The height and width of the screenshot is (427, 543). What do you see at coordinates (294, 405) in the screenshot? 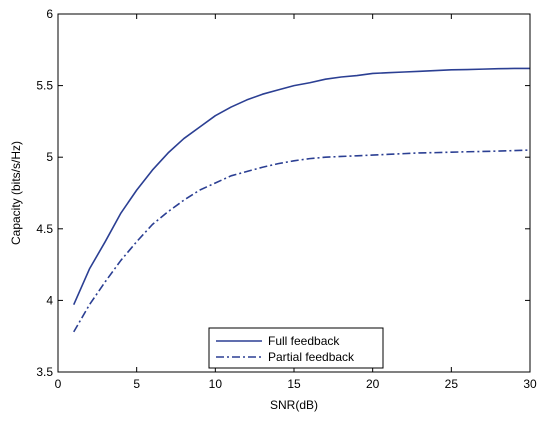
I see `x-axis-label: SNR(dB)` at bounding box center [294, 405].